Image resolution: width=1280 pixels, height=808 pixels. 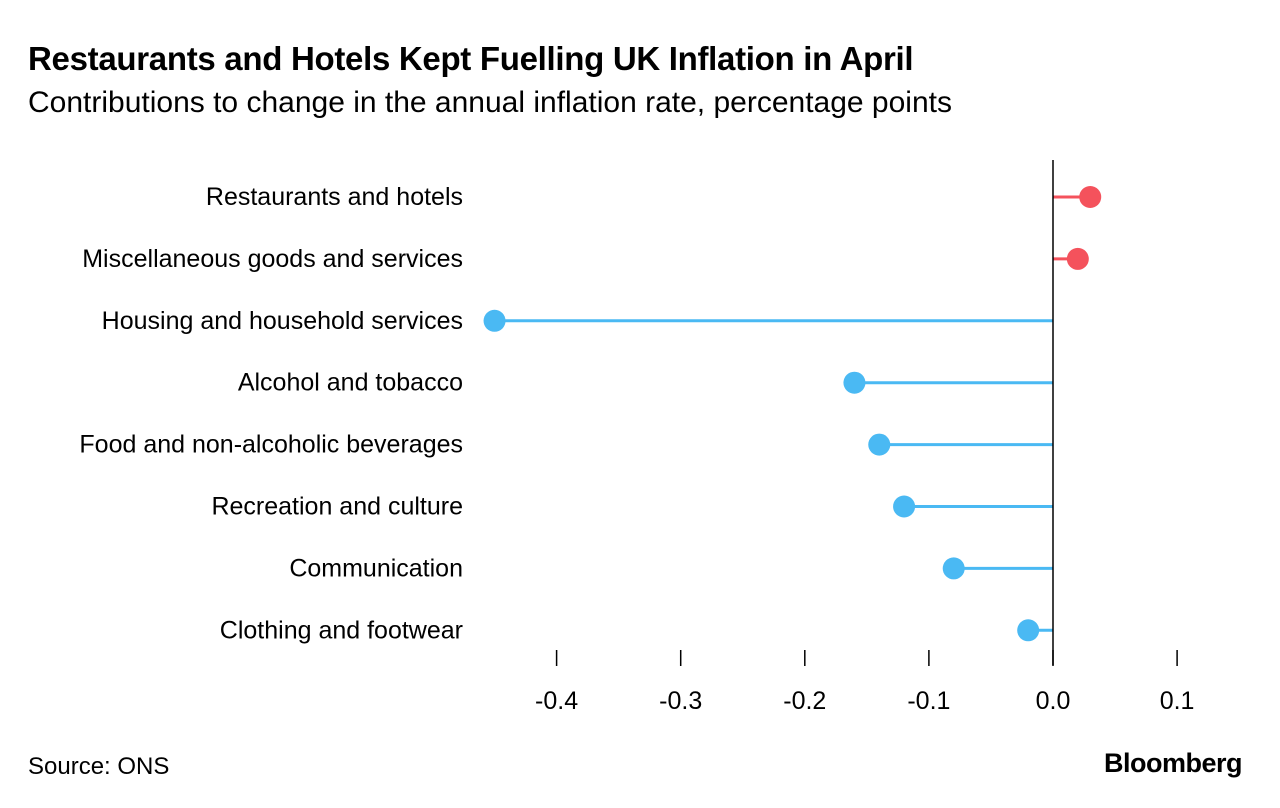 I want to click on bloomberg-logo: Bloomberg, so click(x=1173, y=763).